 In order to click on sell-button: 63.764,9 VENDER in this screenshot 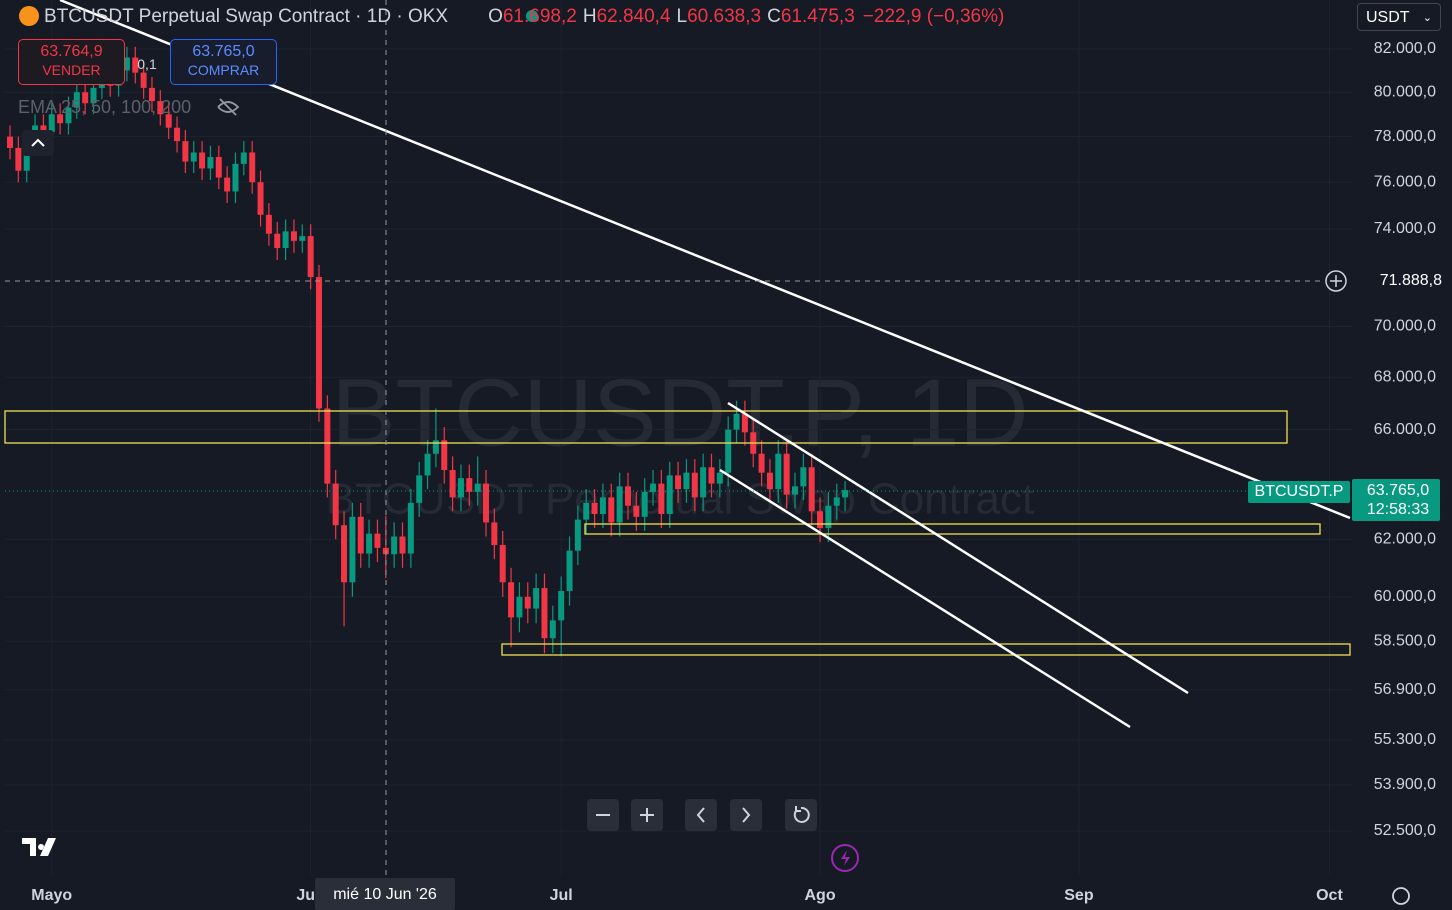, I will do `click(71, 62)`.